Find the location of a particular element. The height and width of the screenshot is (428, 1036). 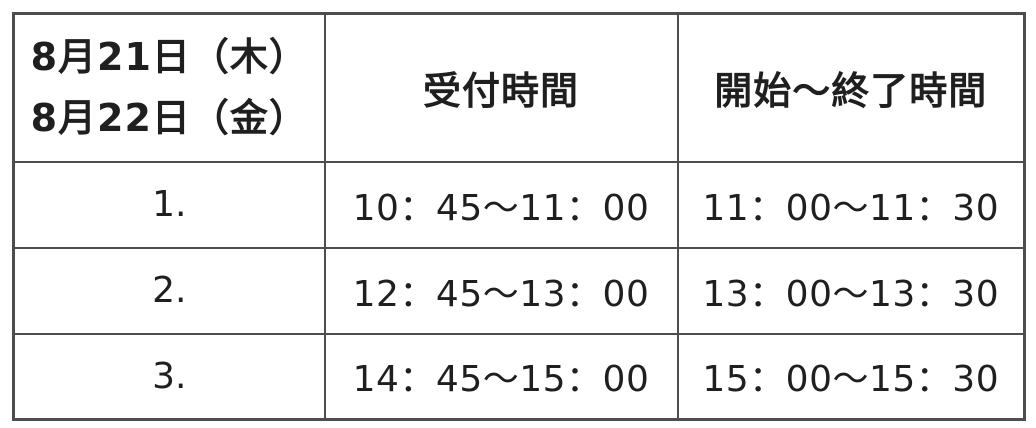

start-end-time-value: 13：00〜13：30 is located at coordinates (851, 290).